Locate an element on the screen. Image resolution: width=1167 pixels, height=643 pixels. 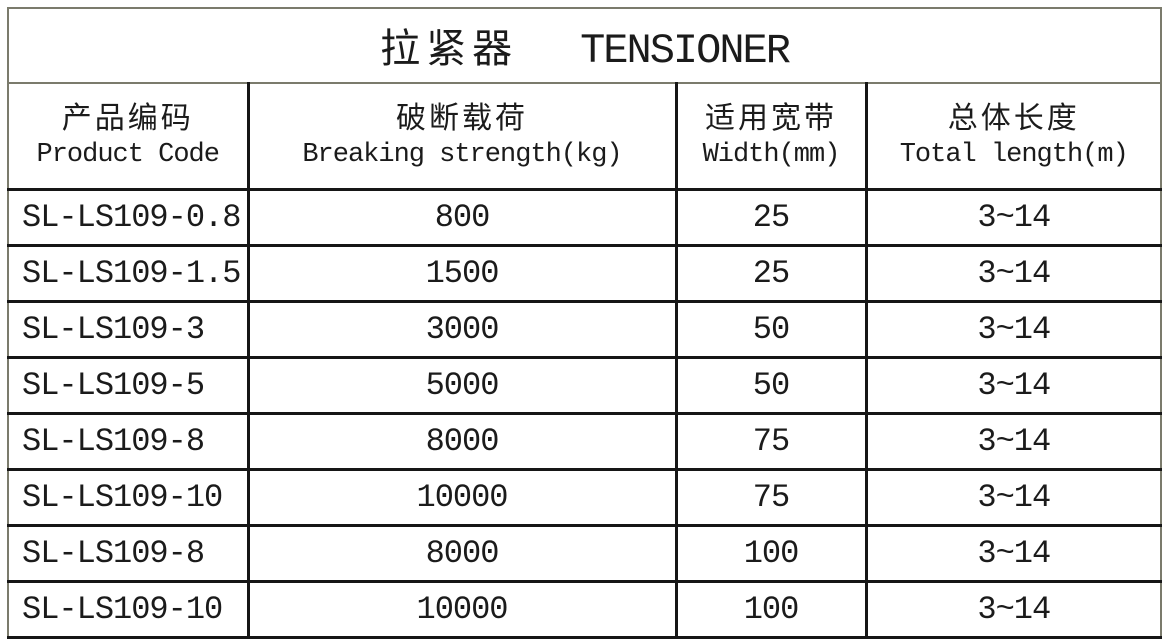
col-header-width: 适用宽带 Width(mm) is located at coordinates (770, 137).